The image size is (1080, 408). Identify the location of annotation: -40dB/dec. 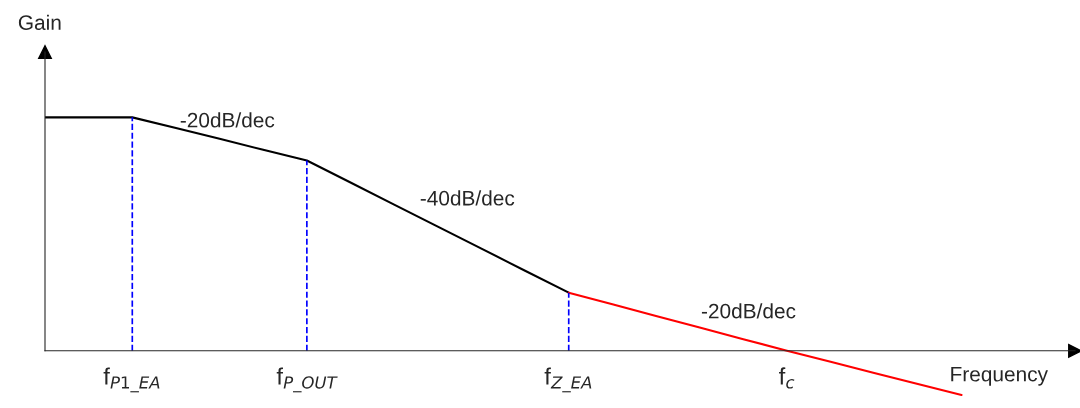
(467, 198).